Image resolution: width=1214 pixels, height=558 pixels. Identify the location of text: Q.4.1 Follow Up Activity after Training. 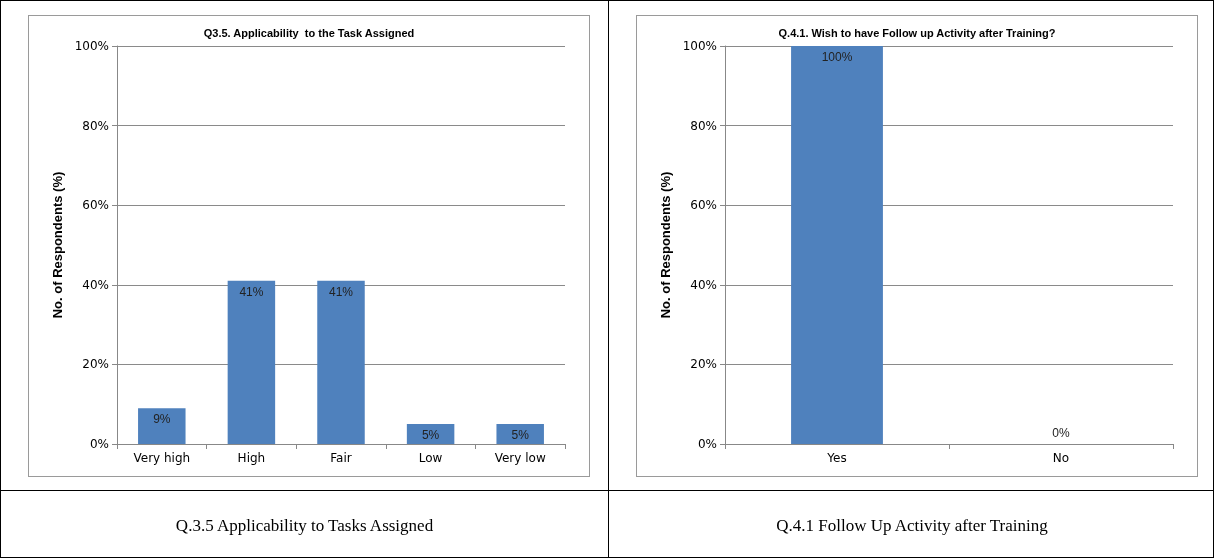
(911, 524).